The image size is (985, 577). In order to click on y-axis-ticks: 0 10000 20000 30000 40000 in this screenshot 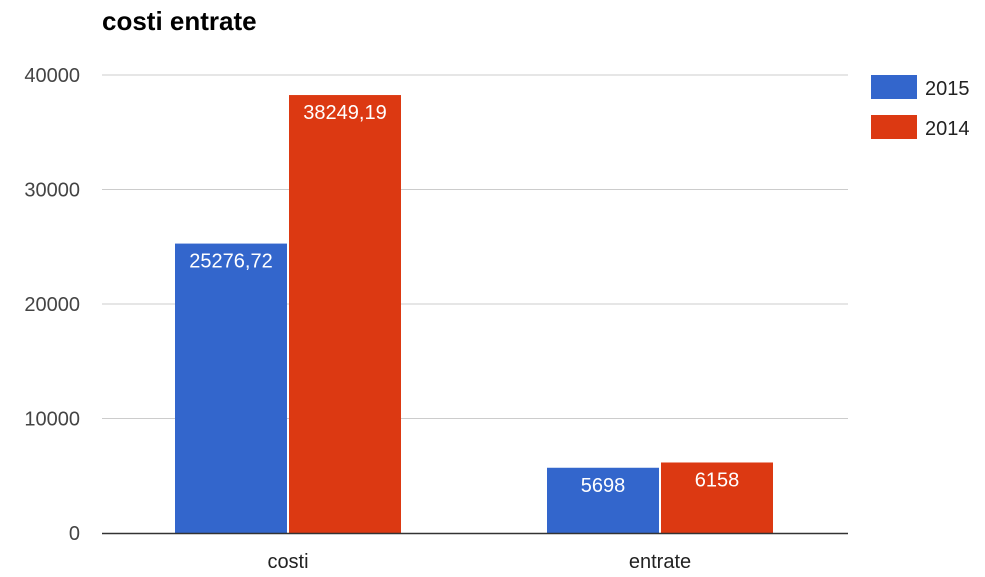, I will do `click(52, 305)`.